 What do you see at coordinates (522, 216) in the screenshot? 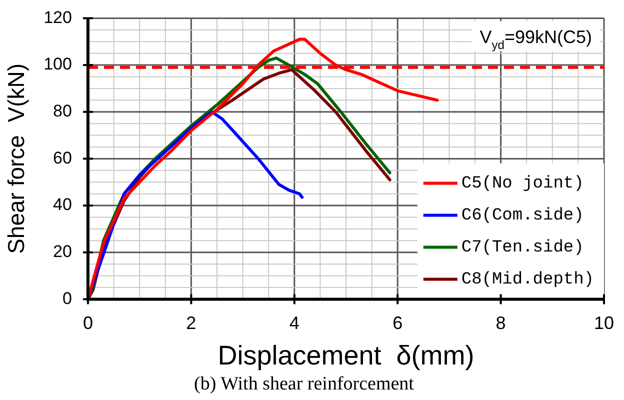
I see `legend-label: C6(Com.side)` at bounding box center [522, 216].